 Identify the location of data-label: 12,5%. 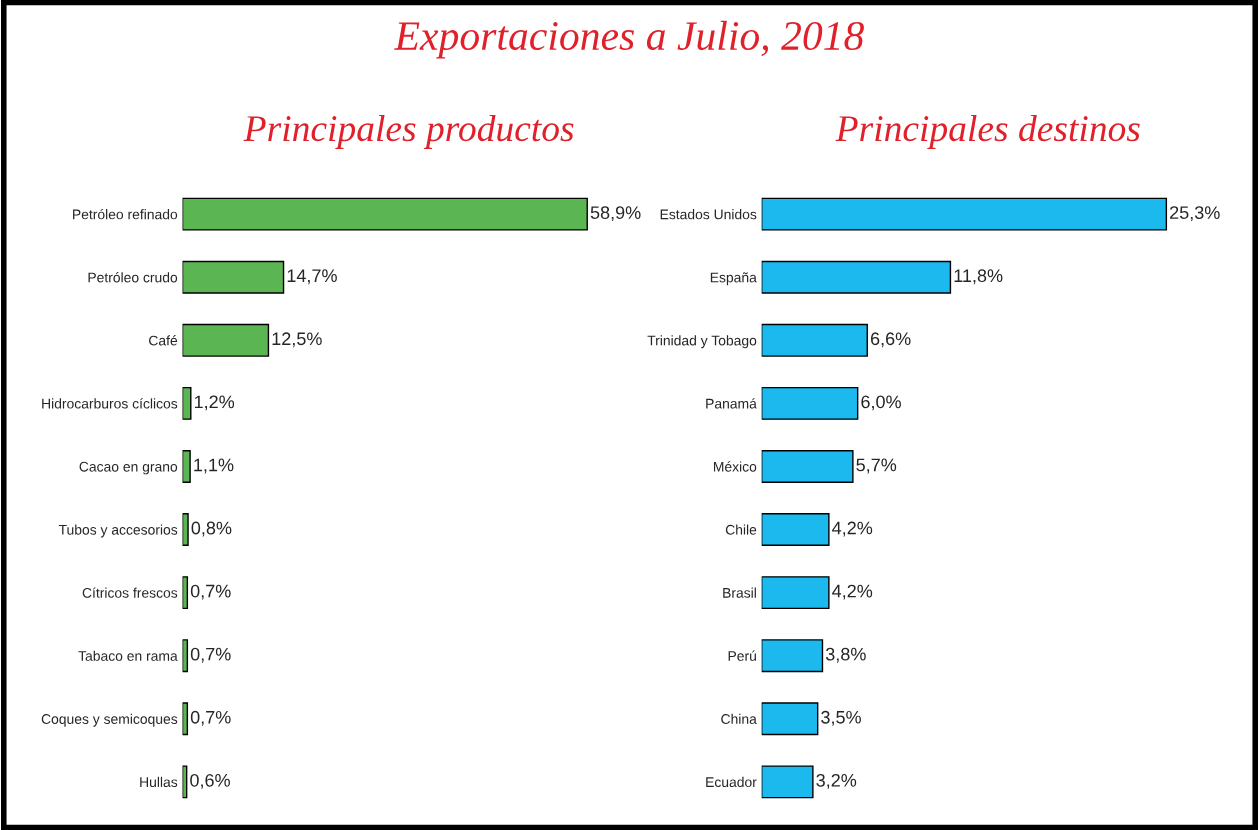
(297, 340).